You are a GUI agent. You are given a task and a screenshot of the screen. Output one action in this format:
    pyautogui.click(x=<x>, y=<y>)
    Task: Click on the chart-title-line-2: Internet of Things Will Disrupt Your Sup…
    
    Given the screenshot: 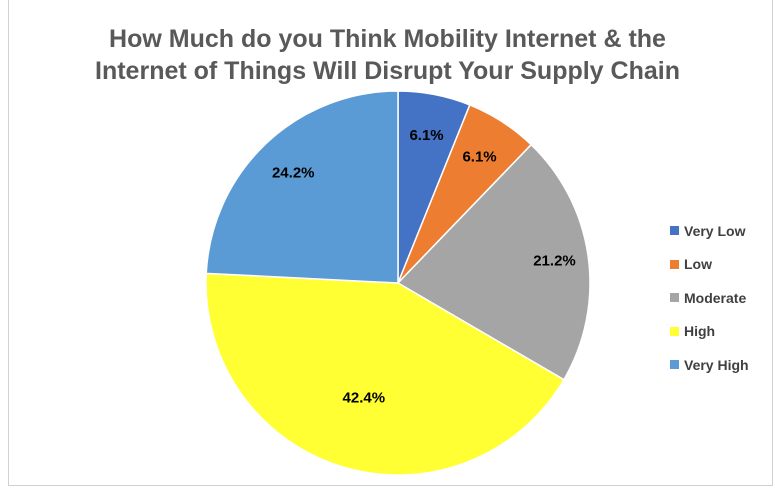 What is the action you would take?
    pyautogui.click(x=387, y=71)
    